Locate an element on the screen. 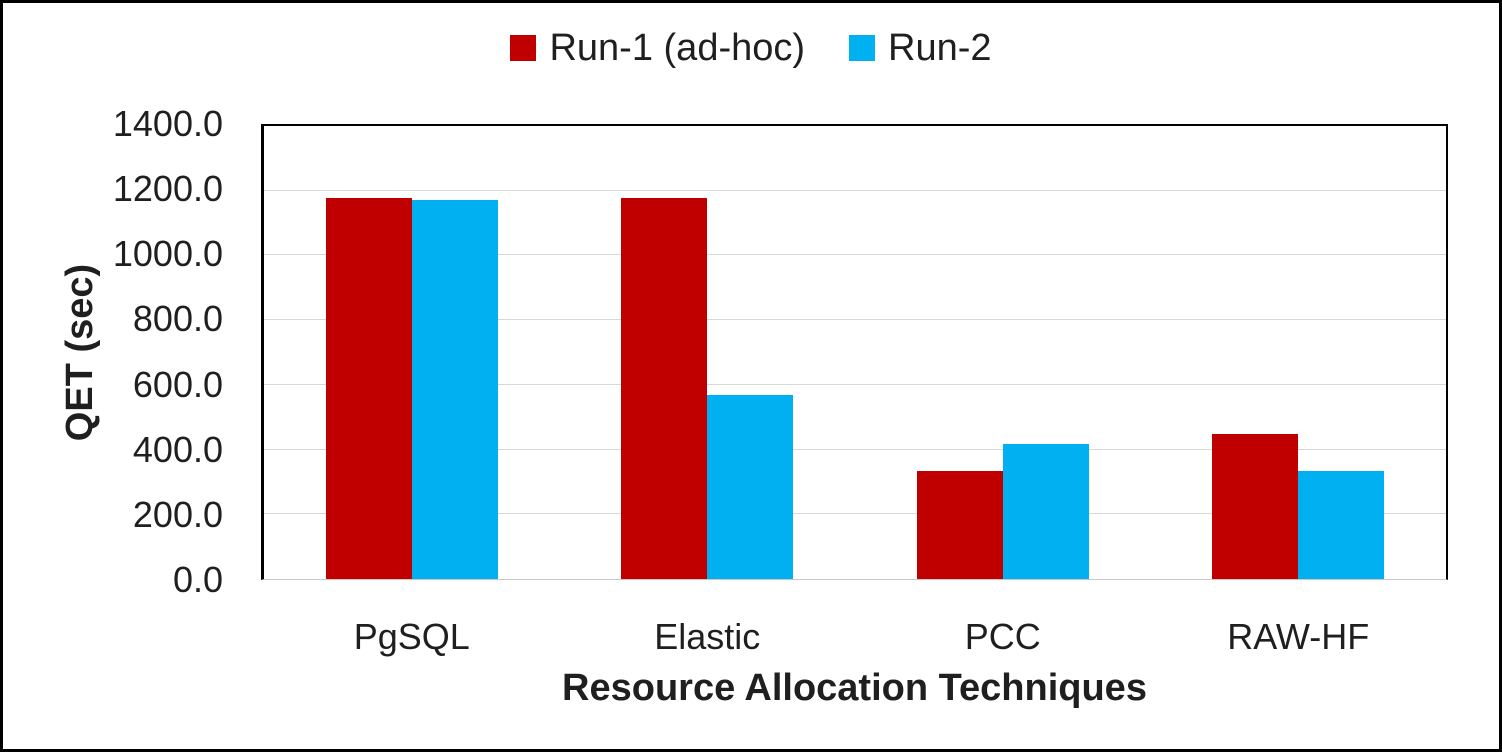  bar-run-1-ad-hoc-pcc is located at coordinates (959, 525).